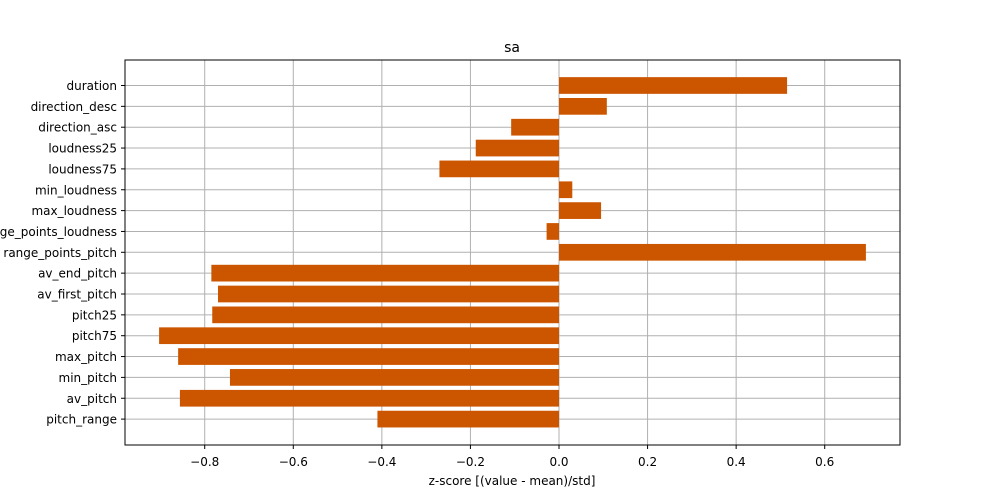 The image size is (1000, 504). Describe the element at coordinates (94, 336) in the screenshot. I see `y-tick-label: pitch75` at that location.